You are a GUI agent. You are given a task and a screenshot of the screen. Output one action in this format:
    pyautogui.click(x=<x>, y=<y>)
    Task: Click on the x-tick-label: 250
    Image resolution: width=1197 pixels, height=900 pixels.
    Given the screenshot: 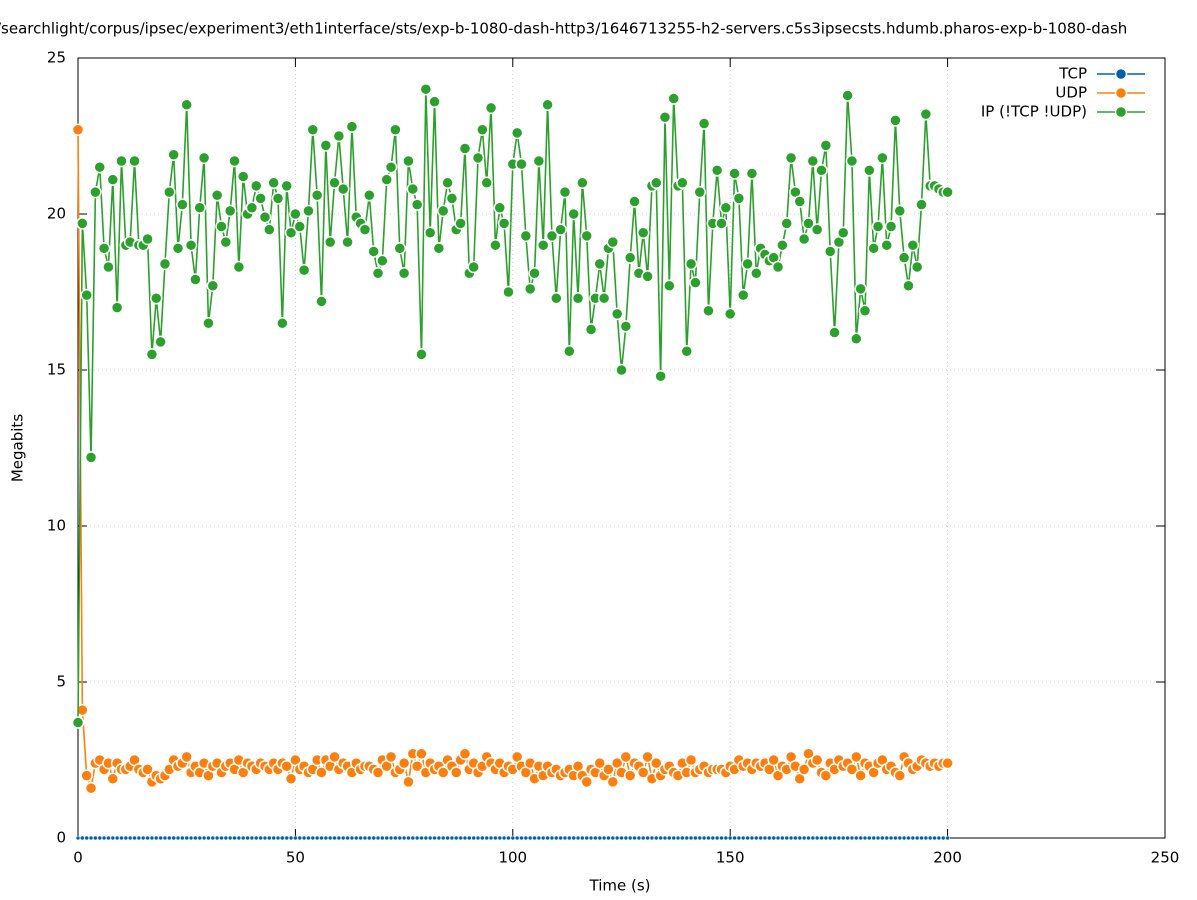 What is the action you would take?
    pyautogui.click(x=1165, y=858)
    